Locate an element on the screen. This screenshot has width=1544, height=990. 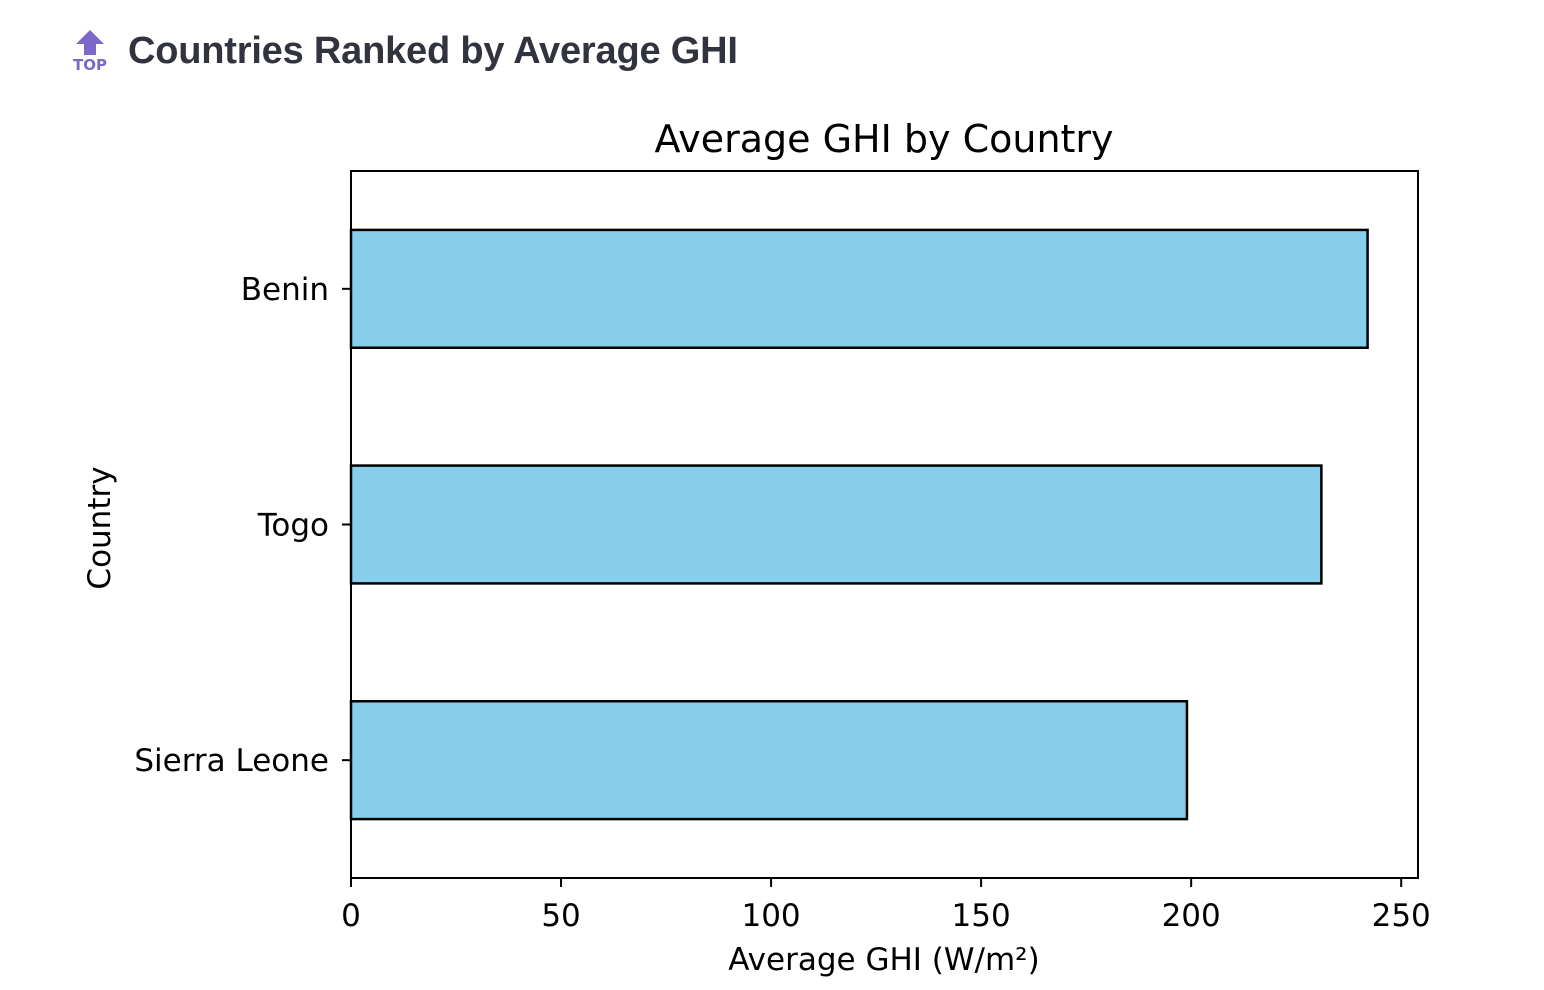
chart-title: Average GHI by Country is located at coordinates (883, 139).